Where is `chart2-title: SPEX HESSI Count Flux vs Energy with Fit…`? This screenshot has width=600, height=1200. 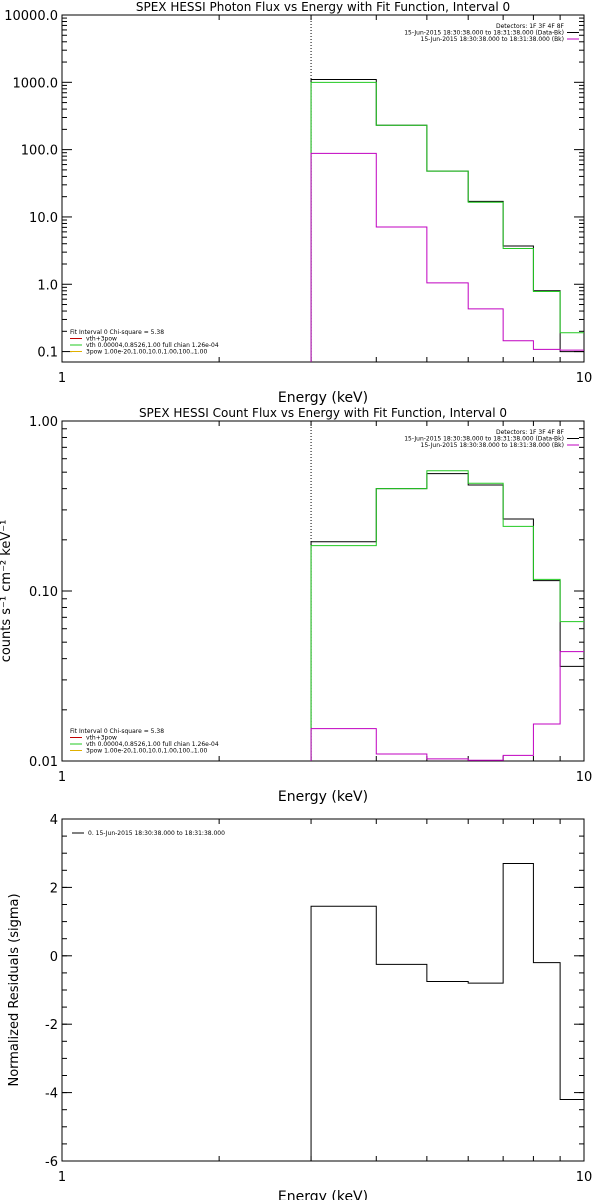 chart2-title: SPEX HESSI Count Flux vs Energy with Fit… is located at coordinates (323, 413).